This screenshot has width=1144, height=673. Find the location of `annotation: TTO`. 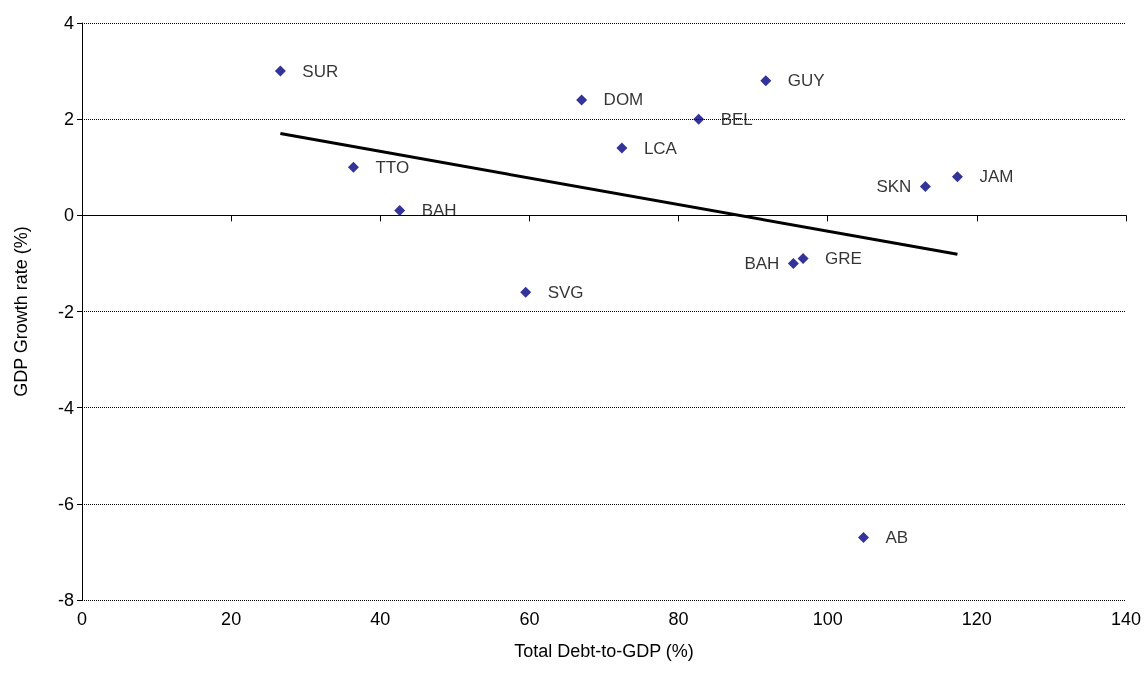

annotation: TTO is located at coordinates (392, 167).